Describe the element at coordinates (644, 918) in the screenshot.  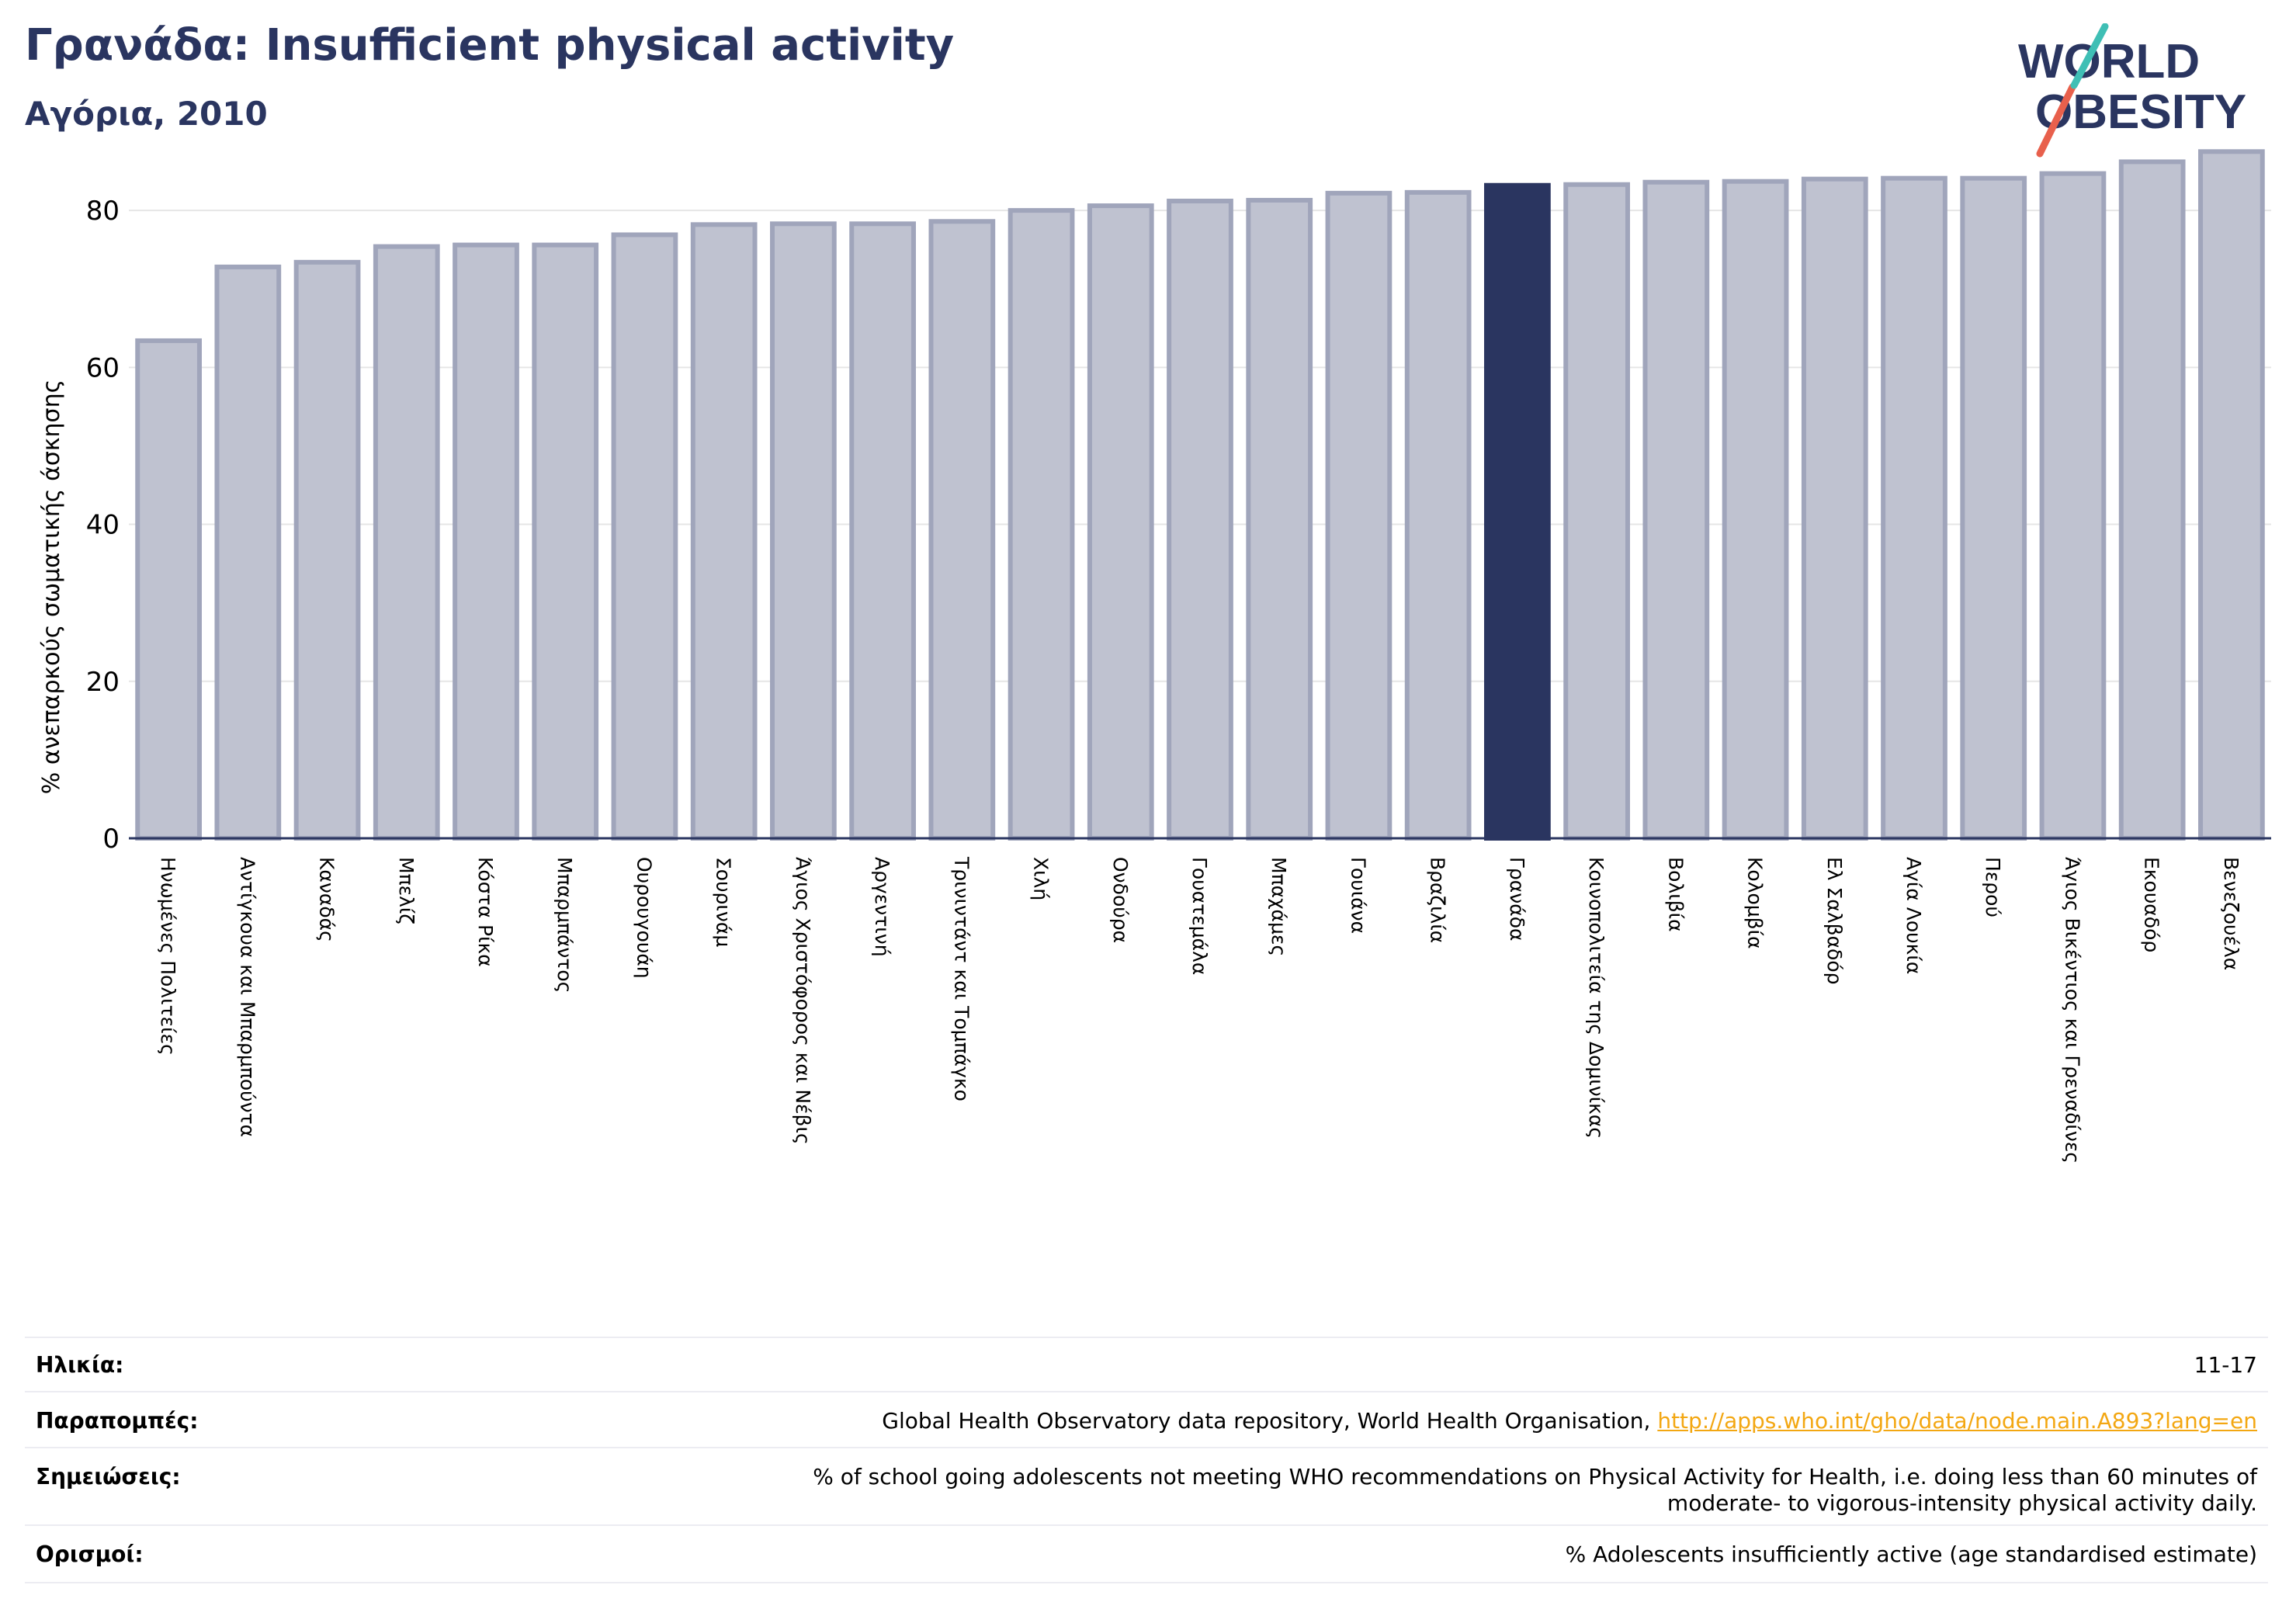
I see `x-tick-label: Ουρουγουάη` at that location.